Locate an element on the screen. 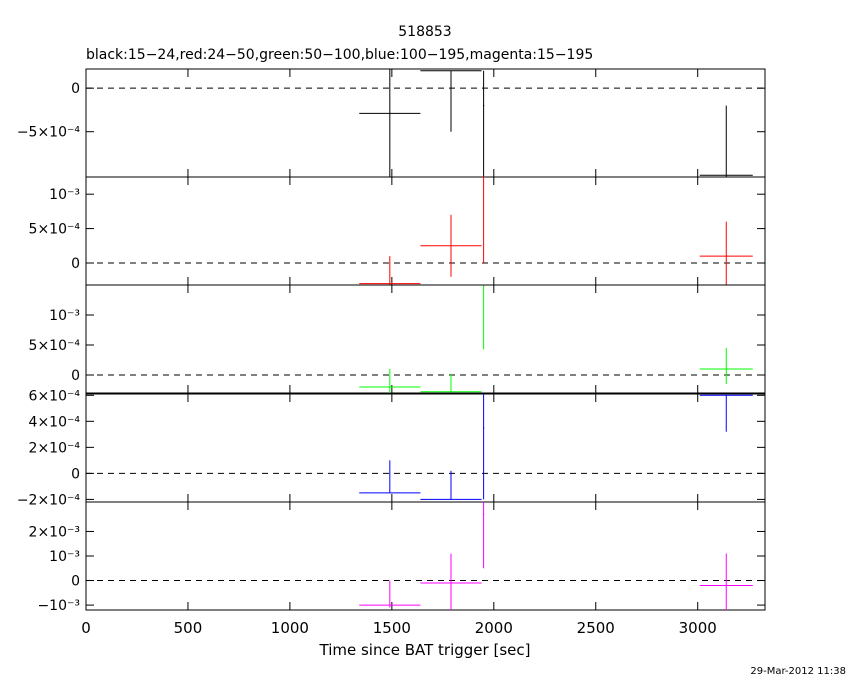 This screenshot has height=680, width=850. panel-frame is located at coordinates (425, 339).